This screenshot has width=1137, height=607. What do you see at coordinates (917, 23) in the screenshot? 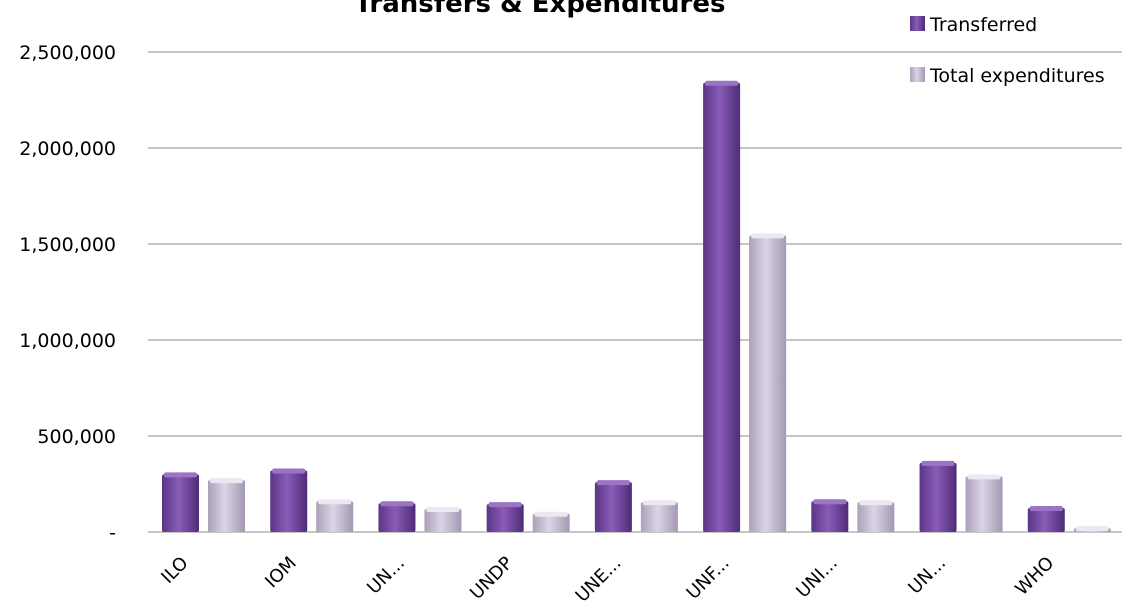
I see `legend-swatch-transferred` at bounding box center [917, 23].